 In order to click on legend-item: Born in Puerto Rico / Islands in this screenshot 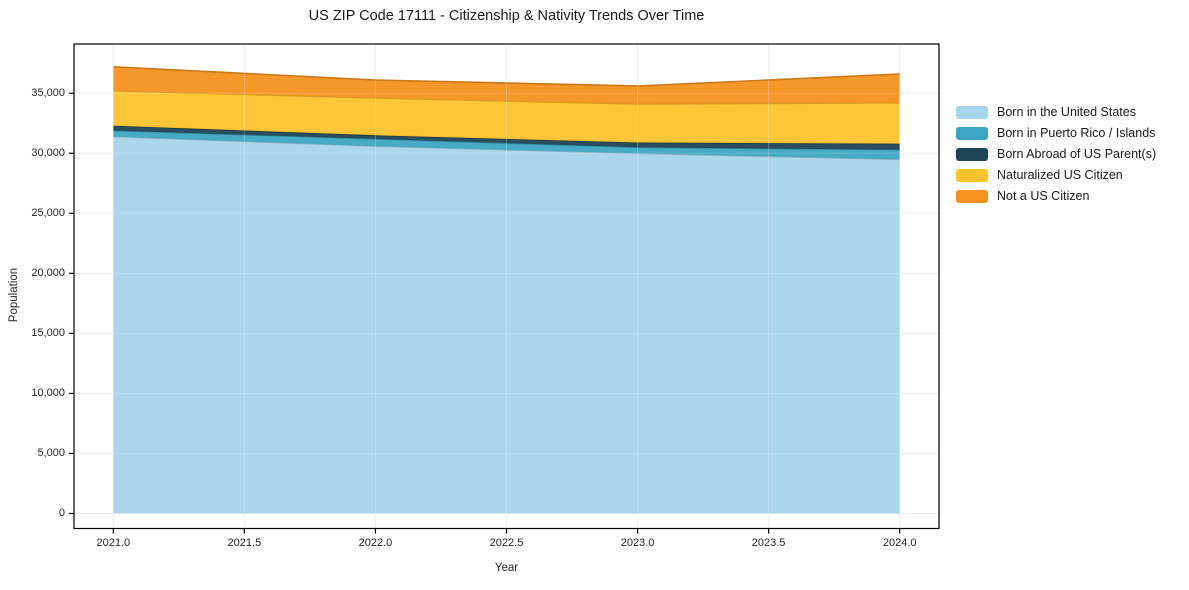, I will do `click(1056, 133)`.